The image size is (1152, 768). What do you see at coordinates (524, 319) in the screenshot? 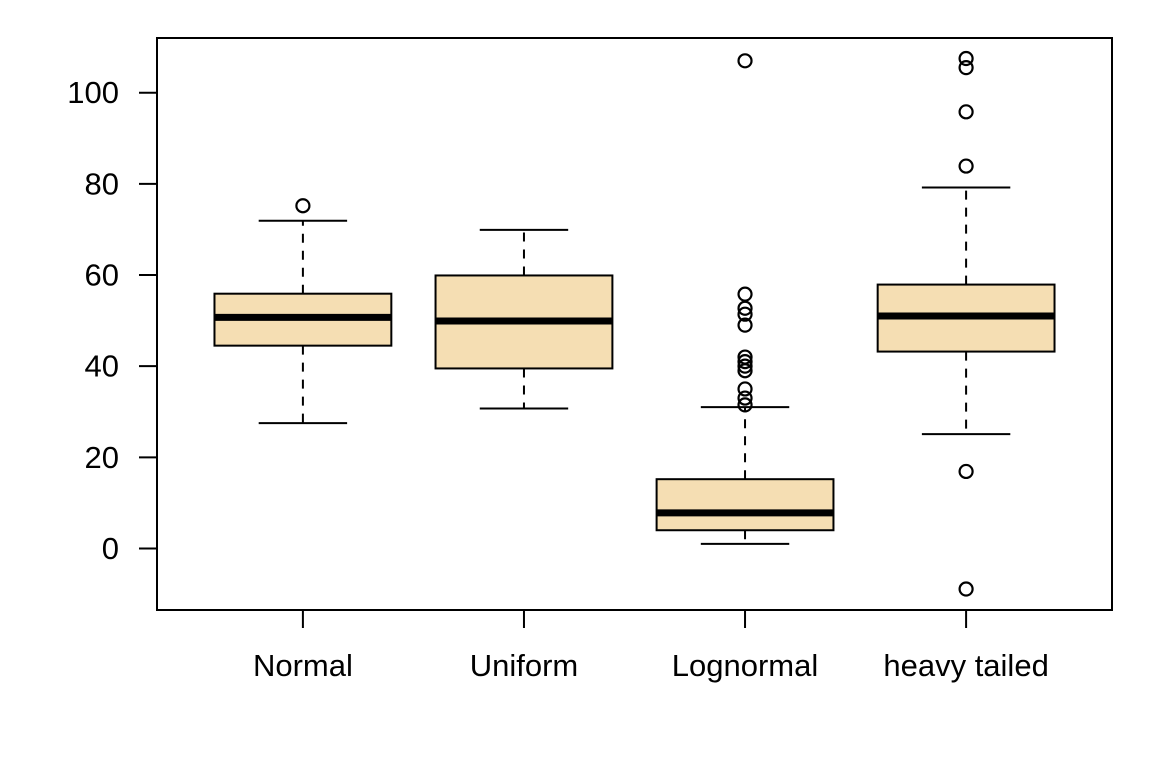
I see `box-group-uniform` at bounding box center [524, 319].